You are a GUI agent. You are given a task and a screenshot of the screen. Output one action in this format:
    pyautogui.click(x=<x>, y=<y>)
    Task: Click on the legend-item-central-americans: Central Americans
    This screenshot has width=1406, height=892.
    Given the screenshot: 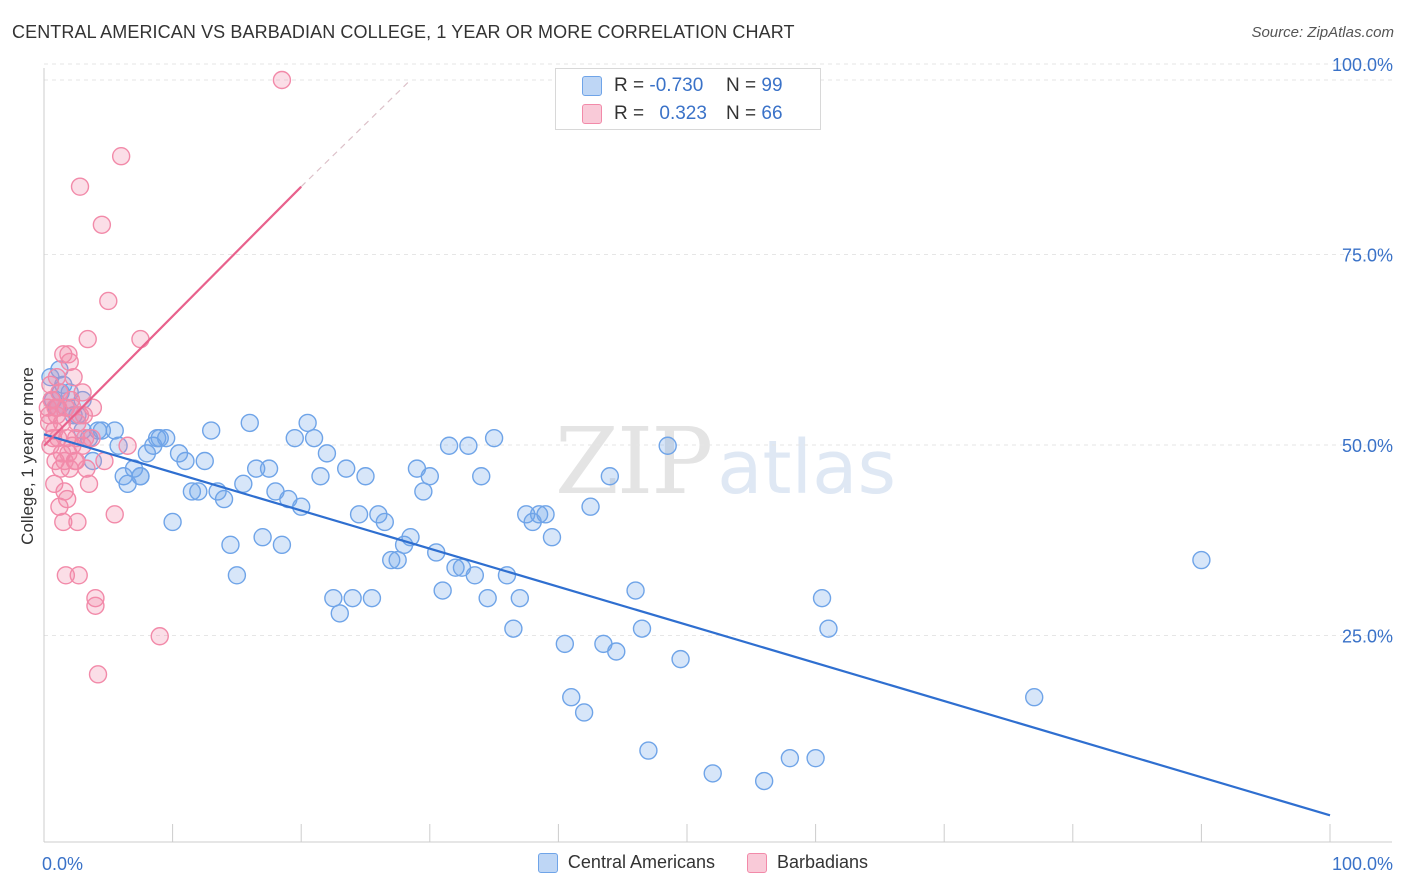 What is the action you would take?
    pyautogui.click(x=626, y=862)
    